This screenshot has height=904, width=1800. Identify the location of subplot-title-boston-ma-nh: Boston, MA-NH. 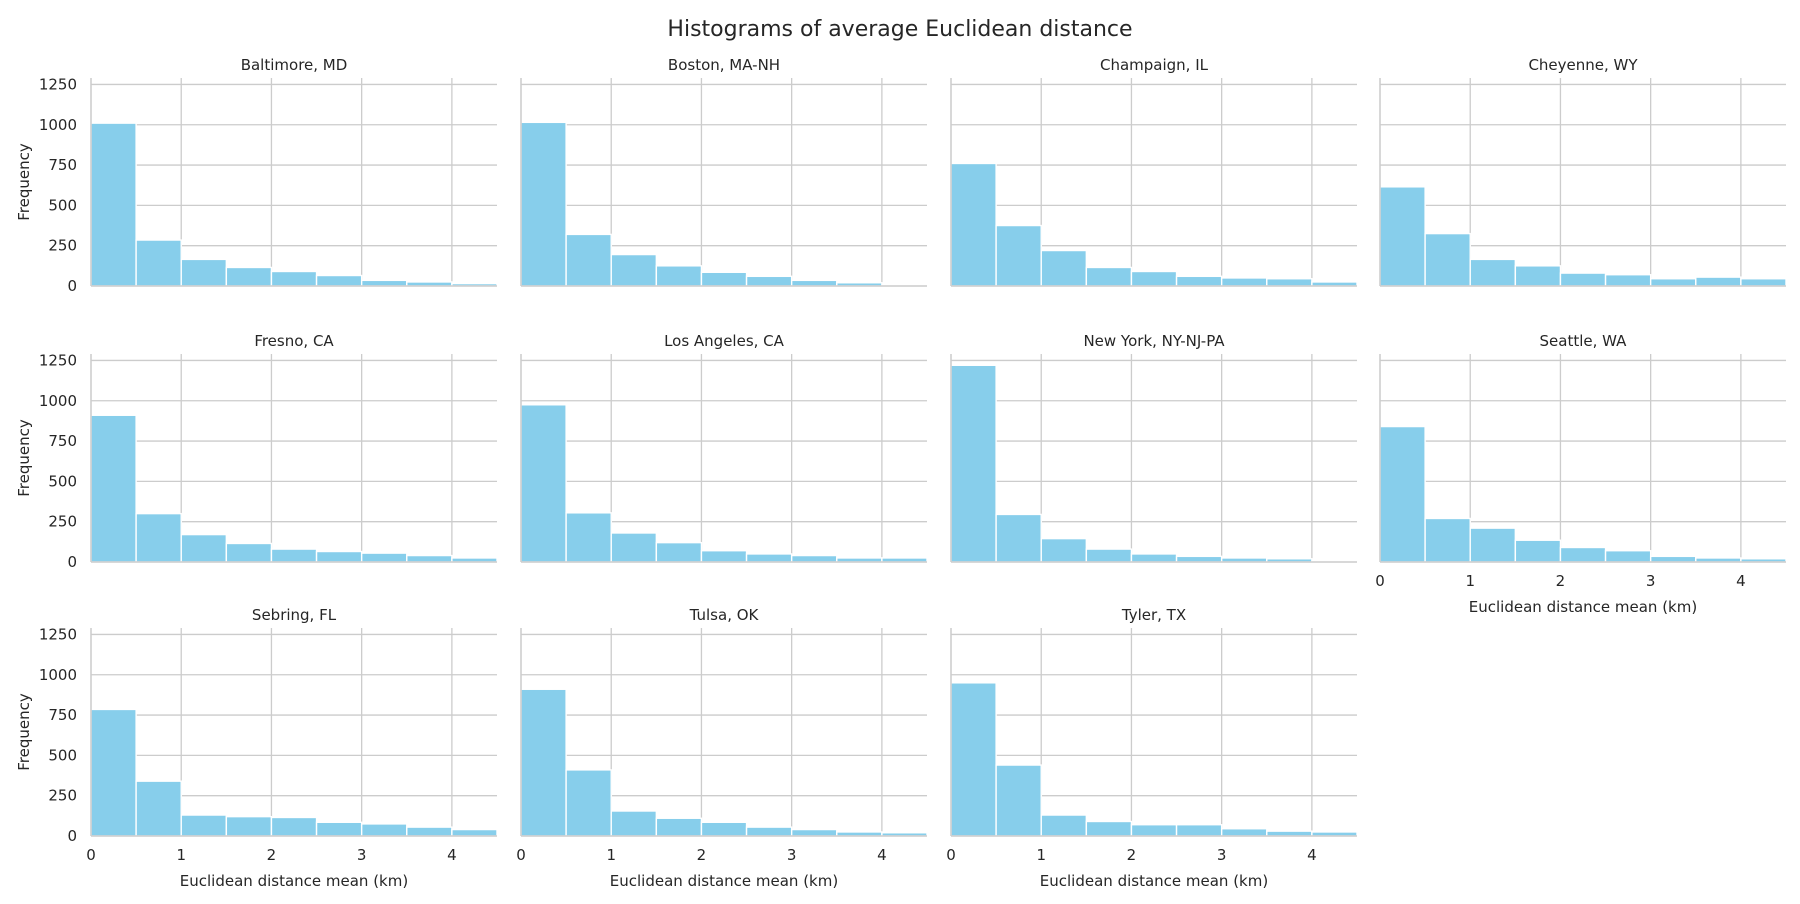
(724, 65).